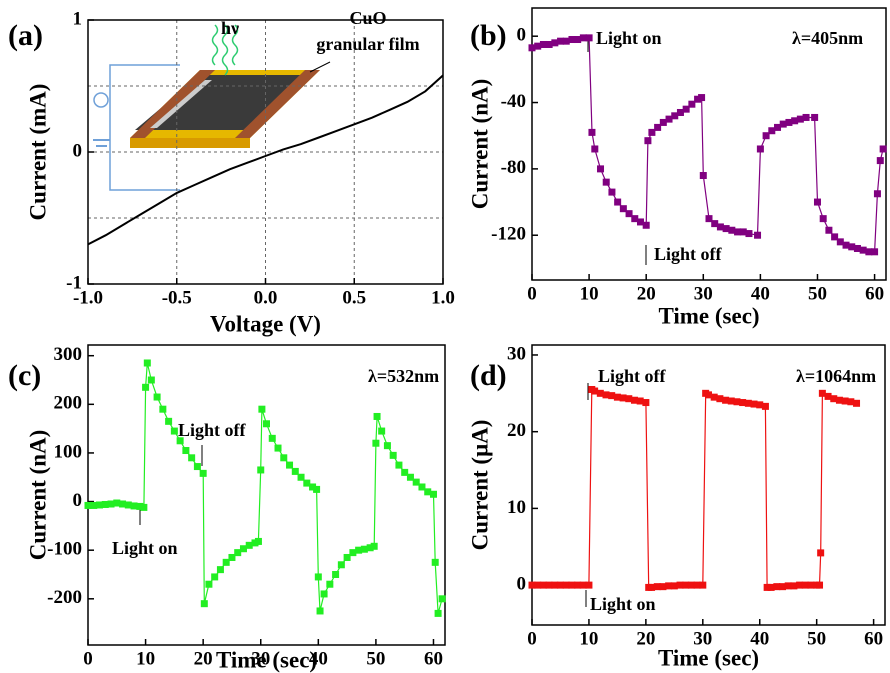 The height and width of the screenshot is (673, 890). Describe the element at coordinates (516, 507) in the screenshot. I see `y-tick-label: 10` at that location.